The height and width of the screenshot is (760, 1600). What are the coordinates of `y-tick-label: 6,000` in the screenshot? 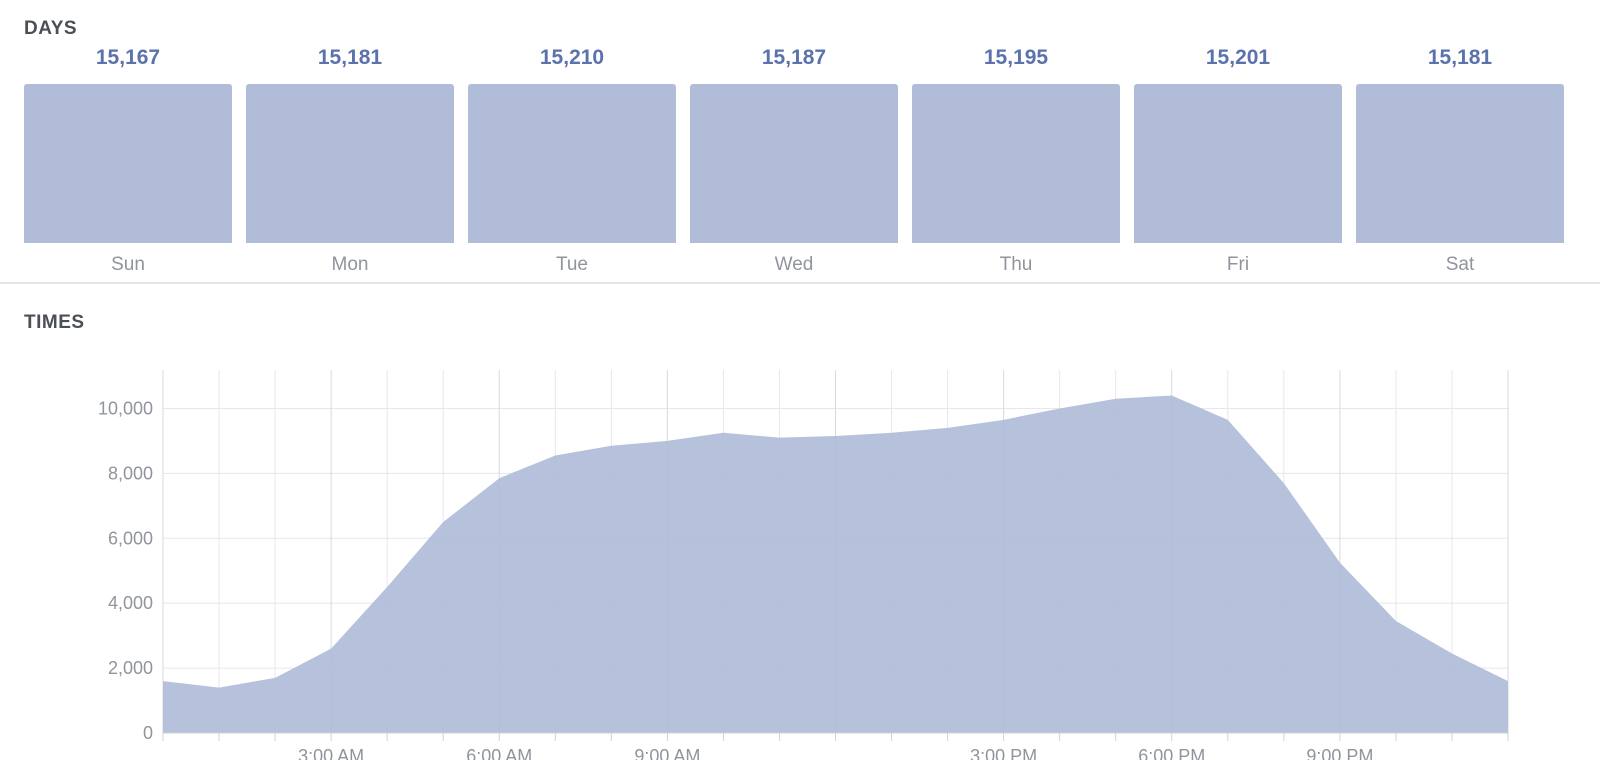 It's located at (130, 538).